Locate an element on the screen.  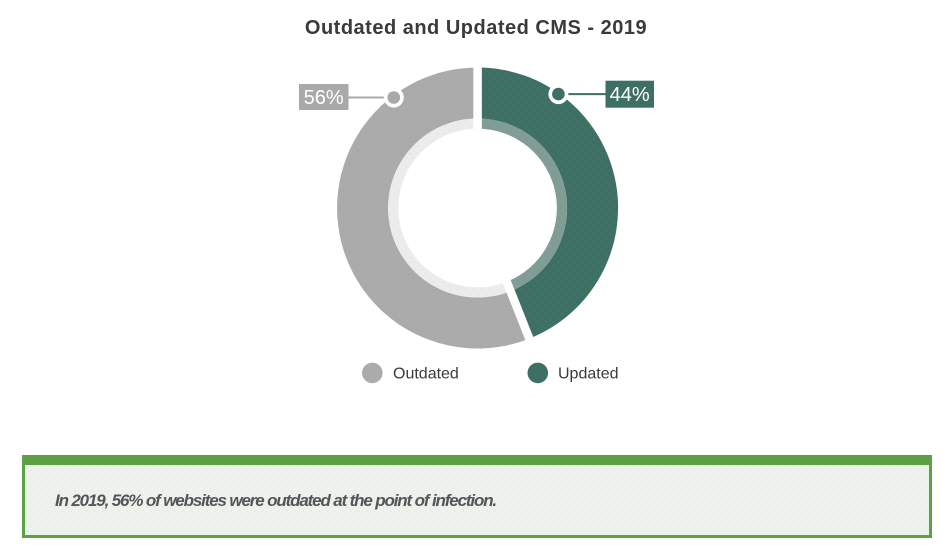
svg-text: 44% is located at coordinates (630, 95).